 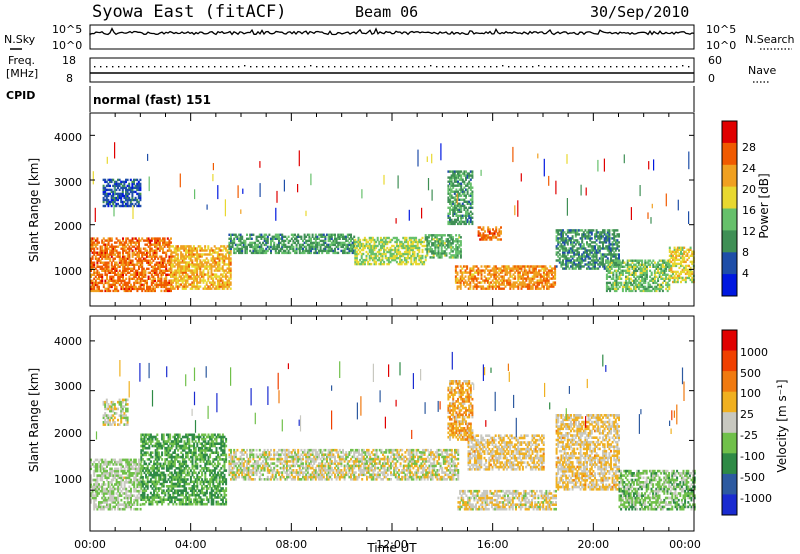 What do you see at coordinates (648, 215) in the screenshot?
I see `power-streak` at bounding box center [648, 215].